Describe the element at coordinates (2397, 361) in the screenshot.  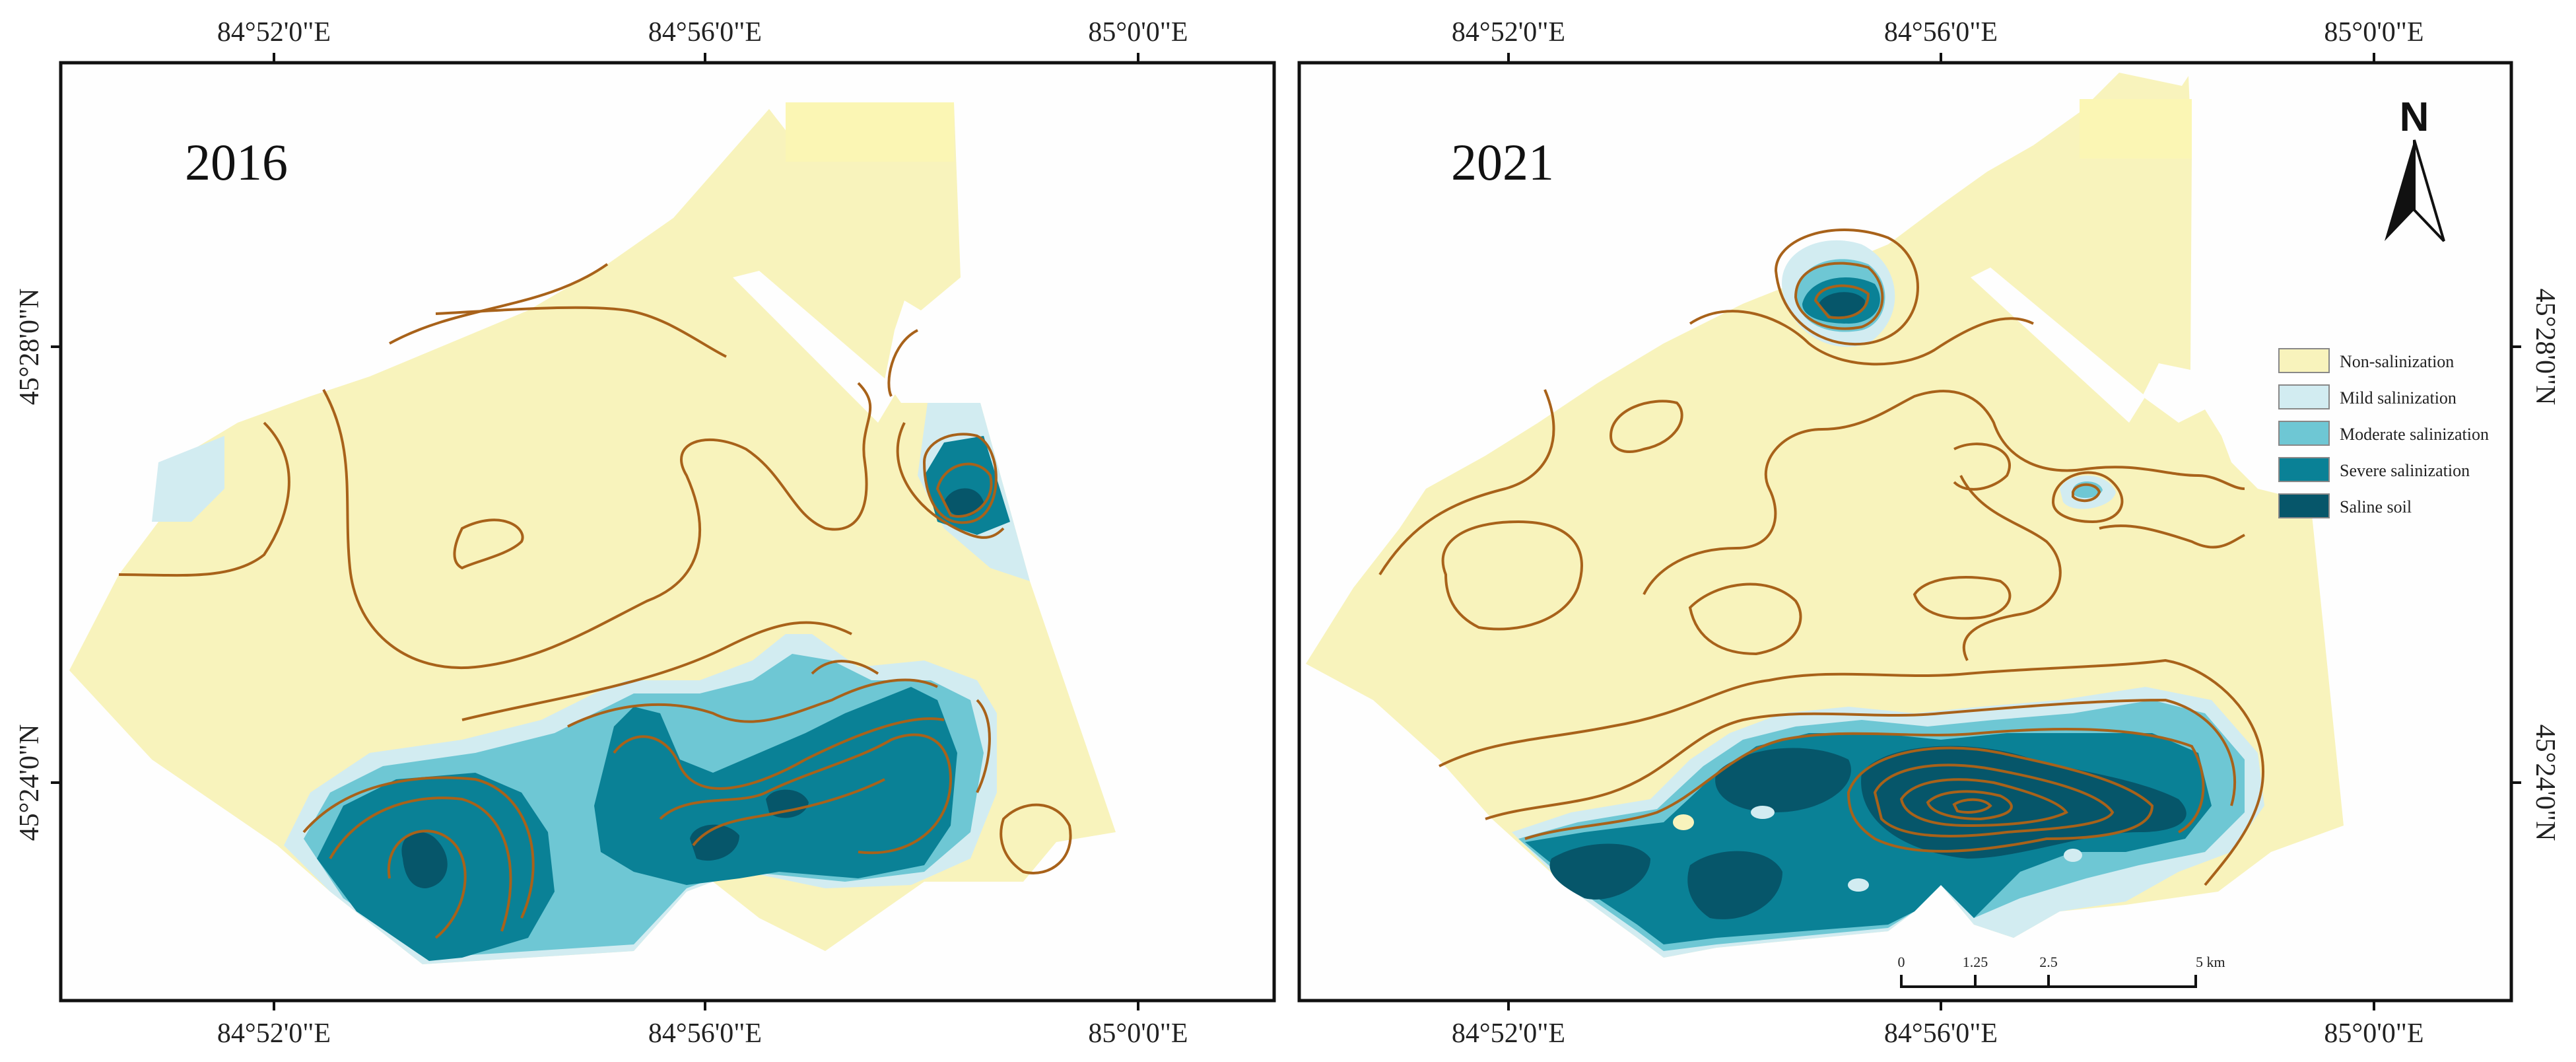
I see `legend-label: Non-salinization` at that location.